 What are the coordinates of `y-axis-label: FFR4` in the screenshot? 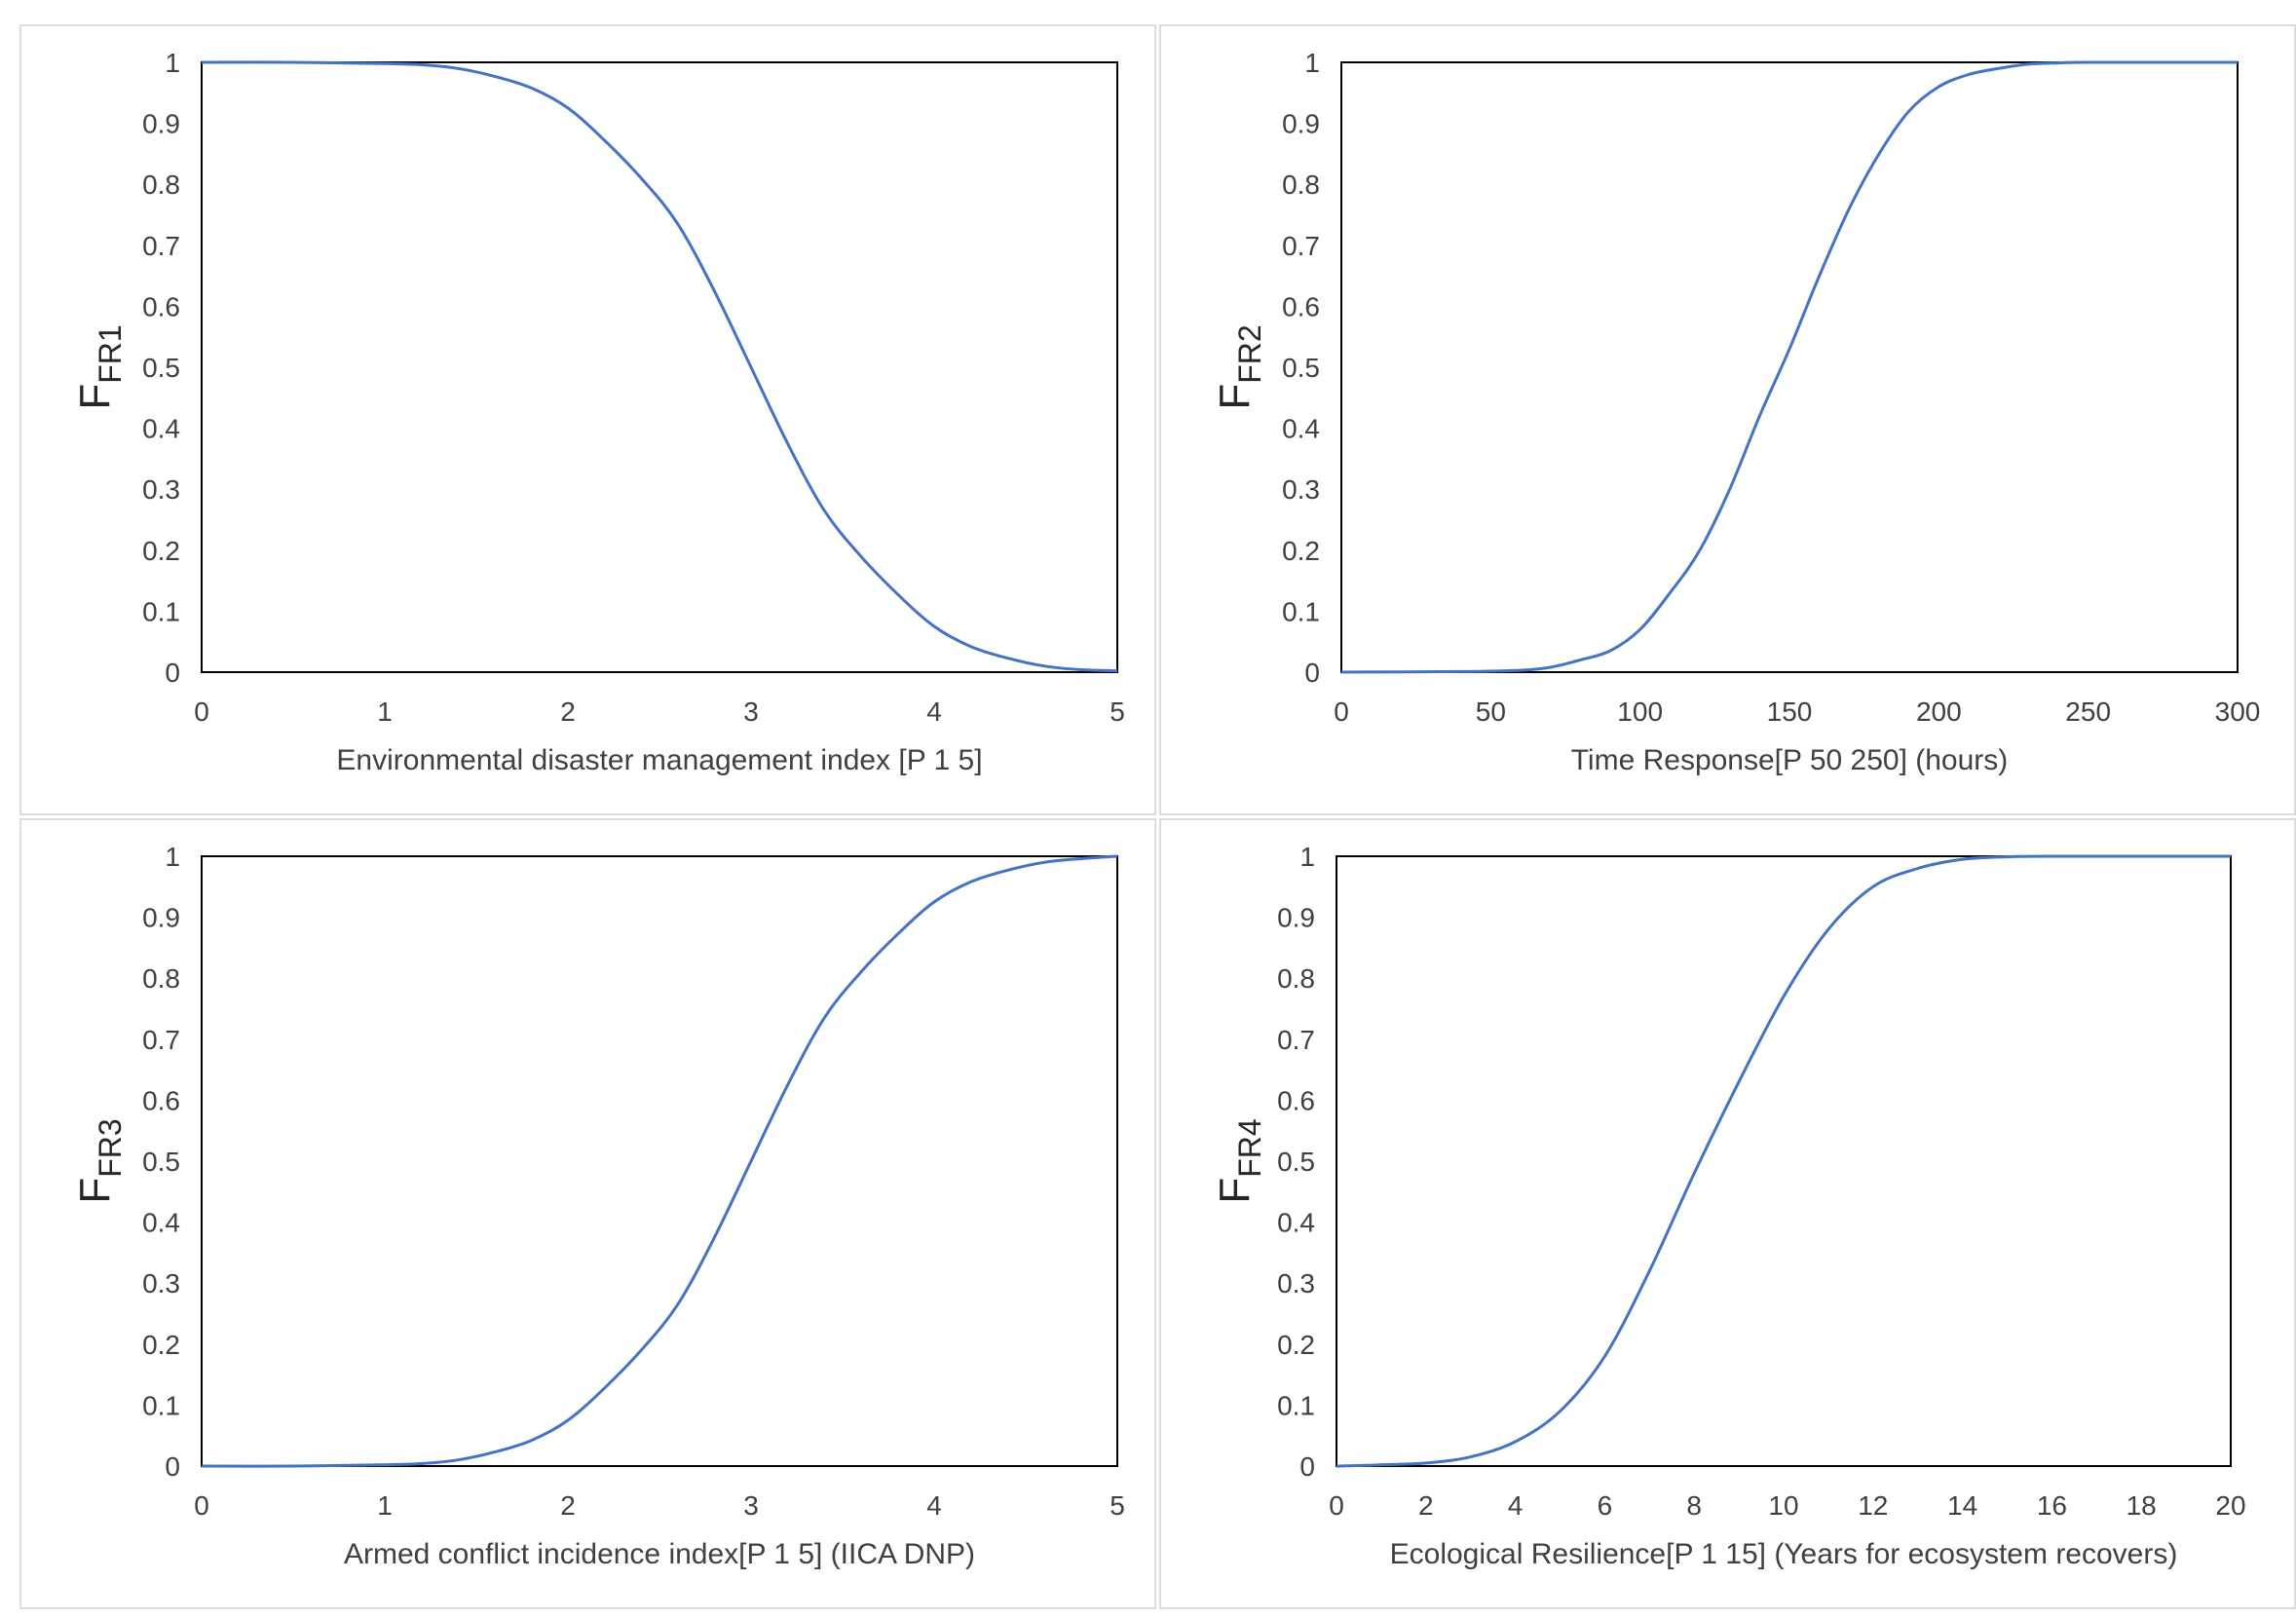 It's located at (1239, 1161).